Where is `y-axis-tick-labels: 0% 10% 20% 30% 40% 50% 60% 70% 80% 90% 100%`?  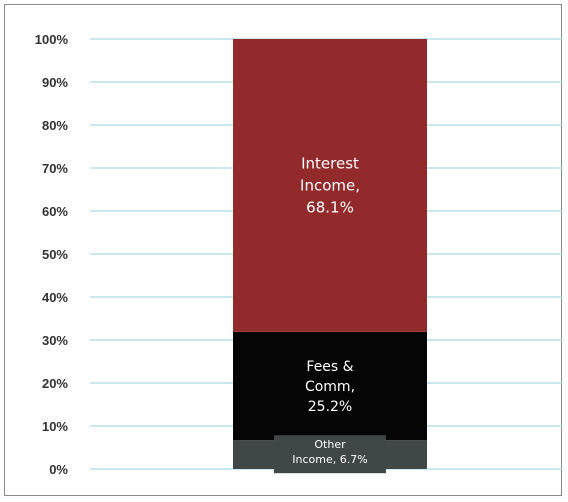
y-axis-tick-labels: 0% 10% 20% 30% 40% 50% 60% 70% 80% 90% 100% is located at coordinates (52, 254).